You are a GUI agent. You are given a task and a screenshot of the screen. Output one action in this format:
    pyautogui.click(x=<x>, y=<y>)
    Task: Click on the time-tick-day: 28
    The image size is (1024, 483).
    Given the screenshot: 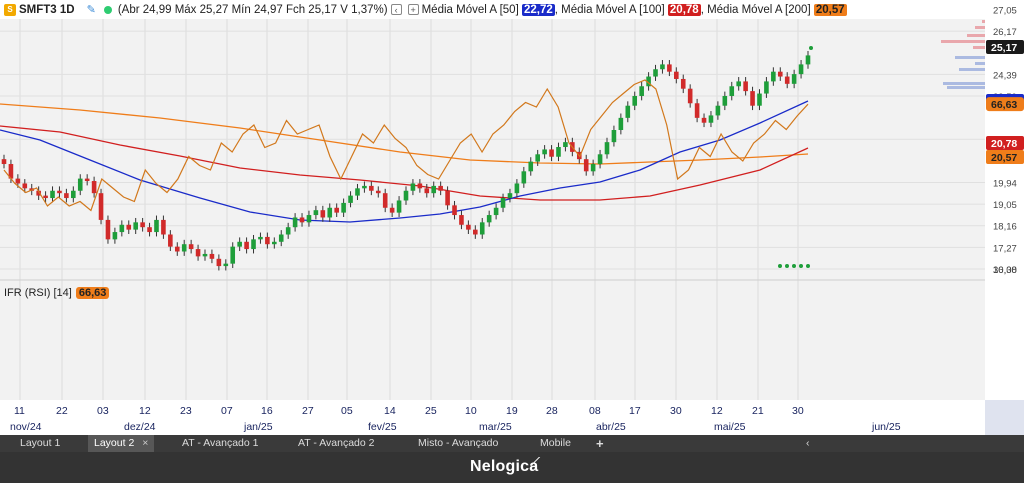 What is the action you would take?
    pyautogui.click(x=552, y=411)
    